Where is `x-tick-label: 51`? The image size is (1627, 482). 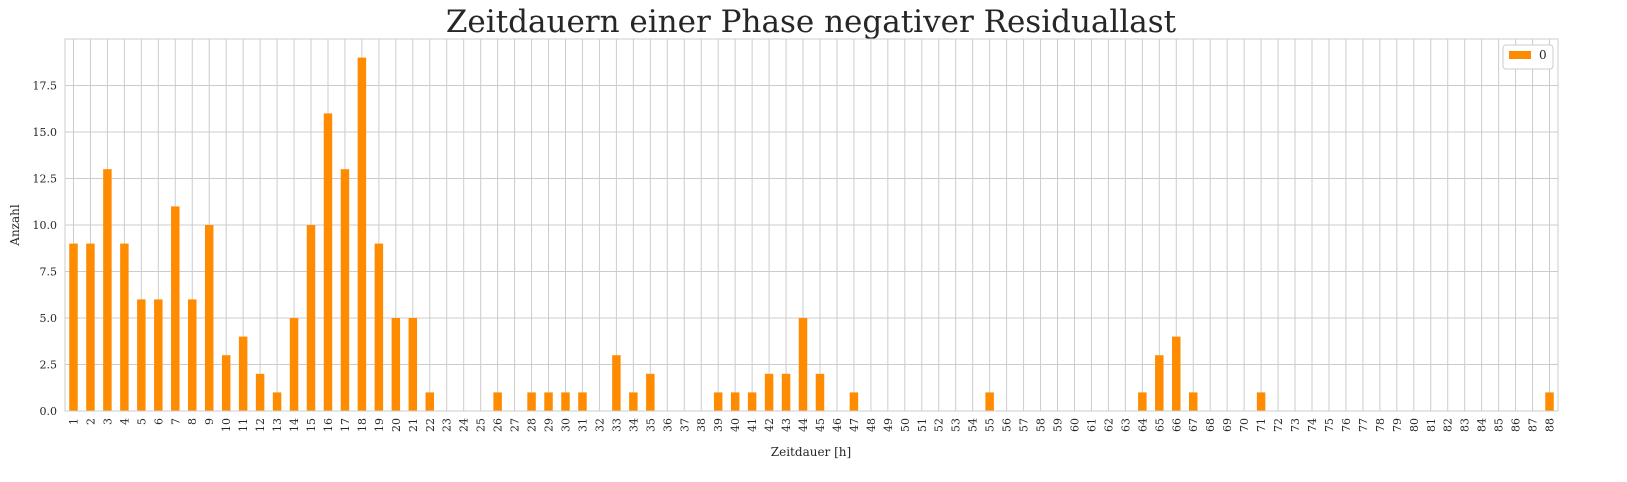
x-tick-label: 51 is located at coordinates (922, 425).